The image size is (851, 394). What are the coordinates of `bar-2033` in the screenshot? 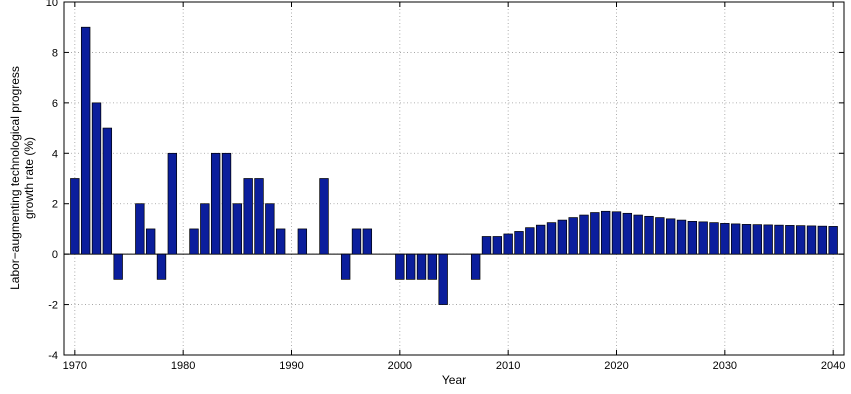 It's located at (757, 239).